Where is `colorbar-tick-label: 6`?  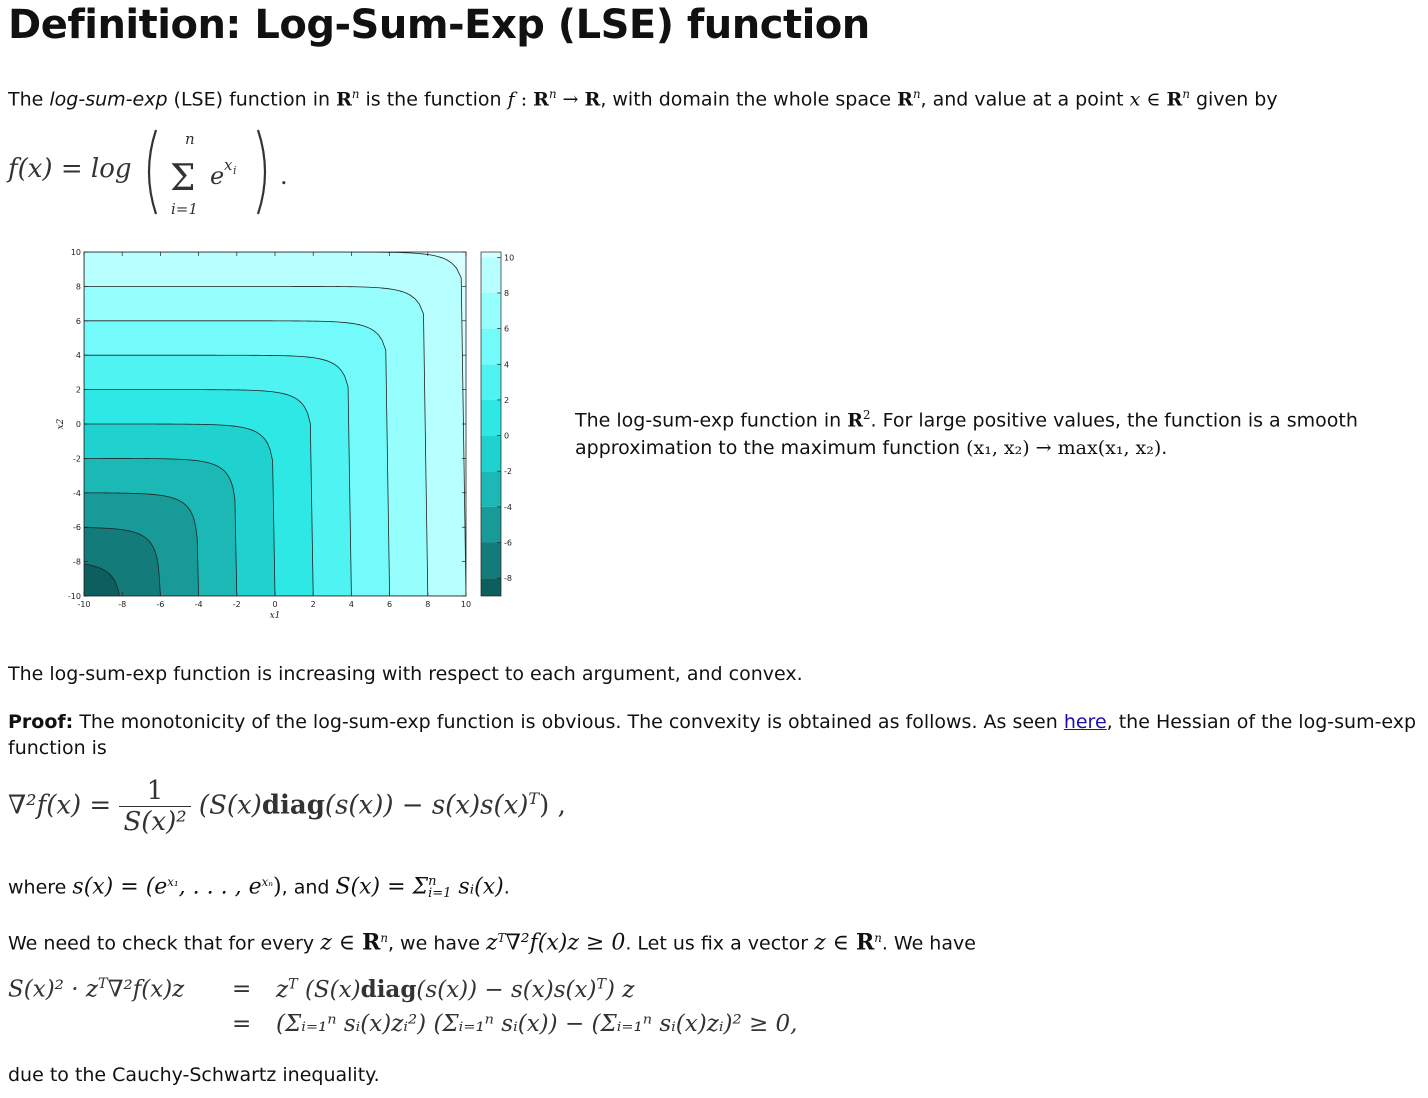
colorbar-tick-label: 6 is located at coordinates (506, 329).